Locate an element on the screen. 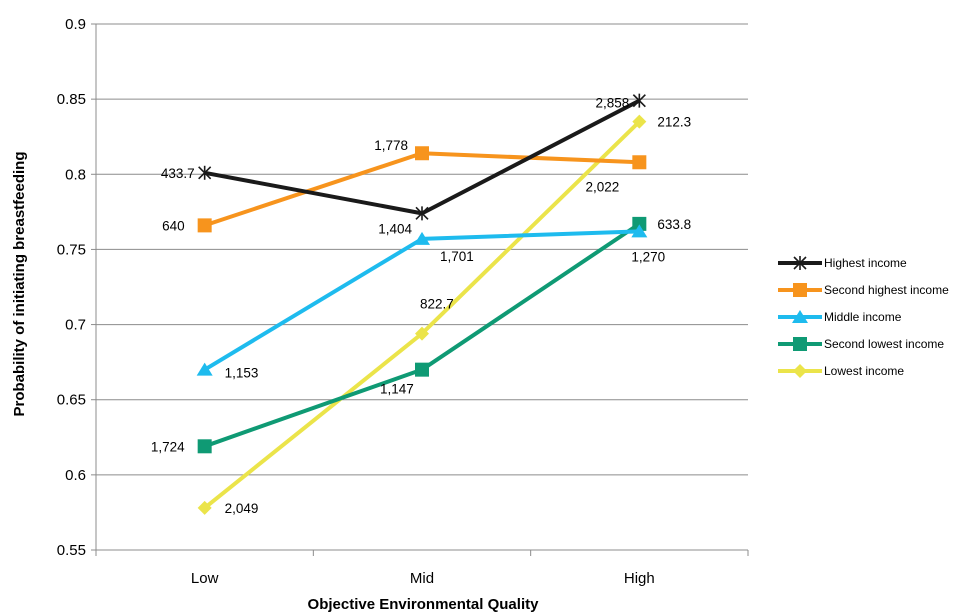 This screenshot has height=615, width=972. data-label: 2,022 is located at coordinates (603, 186).